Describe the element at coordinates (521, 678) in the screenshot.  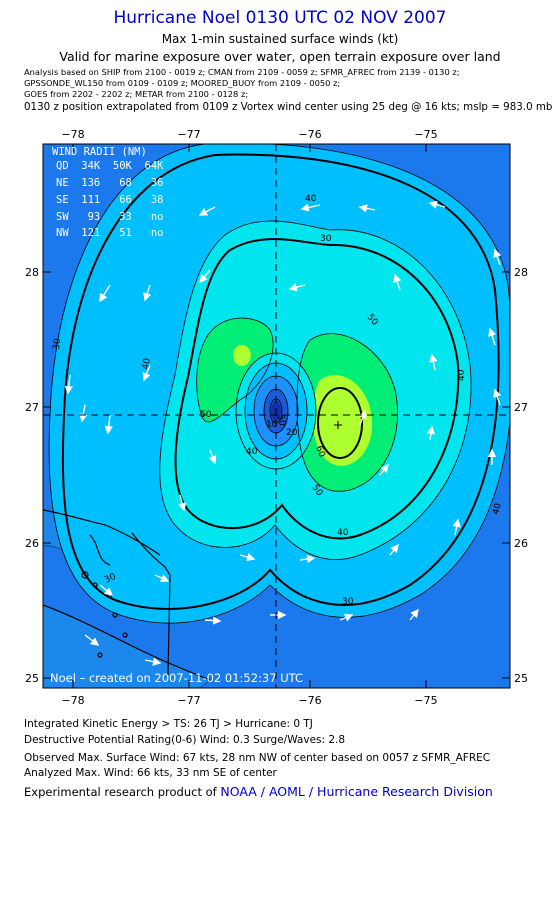
I see `y-tick-right-4: 25` at that location.